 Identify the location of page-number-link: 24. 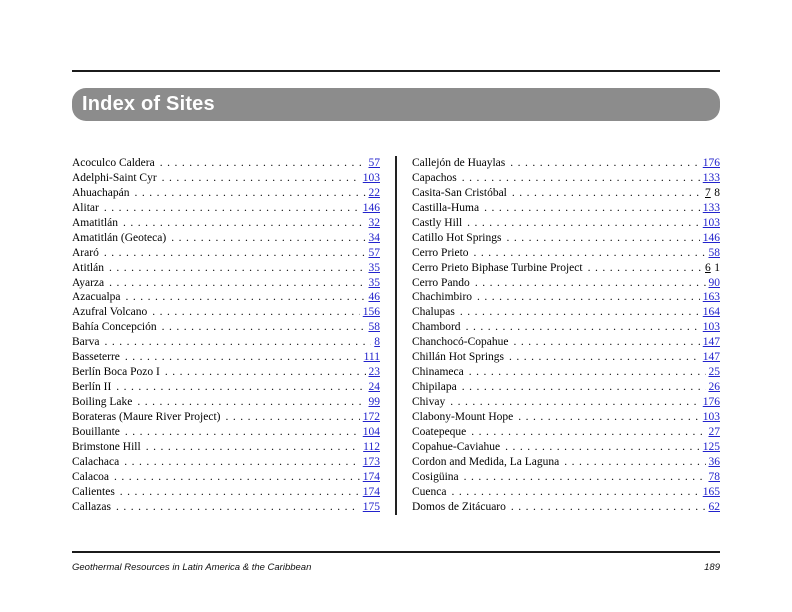
(374, 387).